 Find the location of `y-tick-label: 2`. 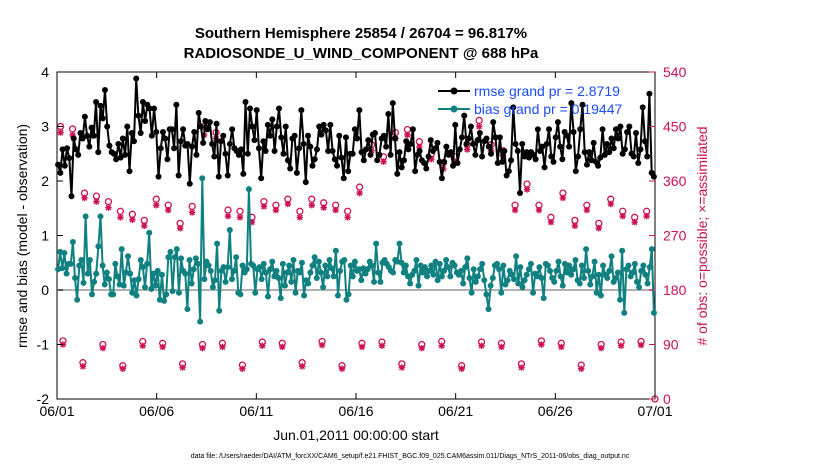

y-tick-label: 2 is located at coordinates (45, 181).